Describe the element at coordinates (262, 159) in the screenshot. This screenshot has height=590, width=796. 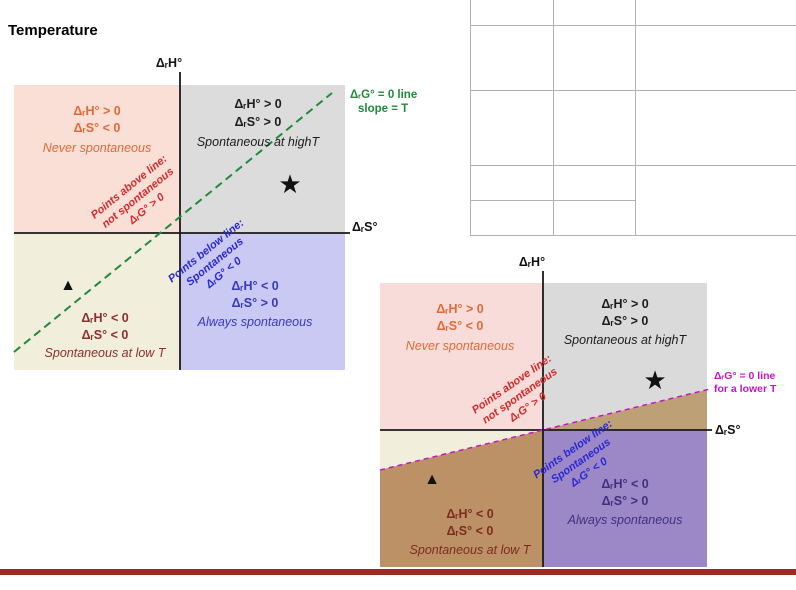
I see `d1-quadrant-top-right` at that location.